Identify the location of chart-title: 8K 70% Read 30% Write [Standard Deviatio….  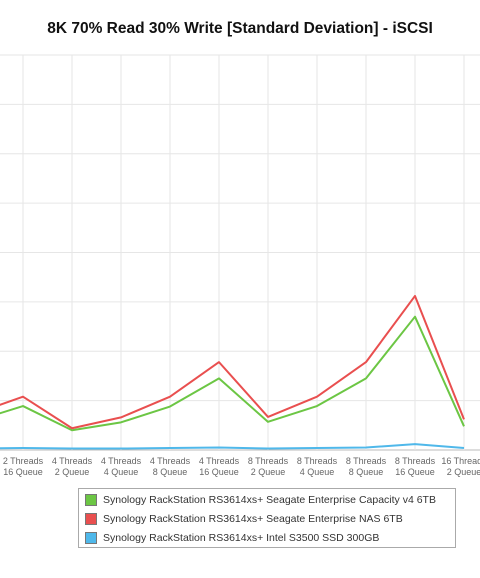
(240, 28).